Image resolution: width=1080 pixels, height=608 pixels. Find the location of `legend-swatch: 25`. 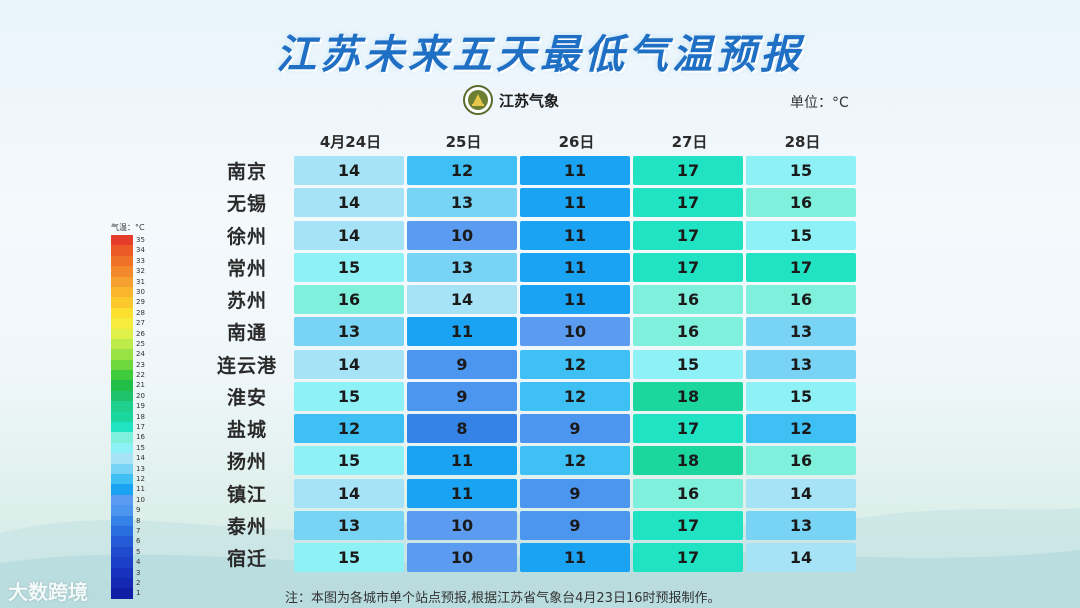

legend-swatch: 25 is located at coordinates (128, 344).